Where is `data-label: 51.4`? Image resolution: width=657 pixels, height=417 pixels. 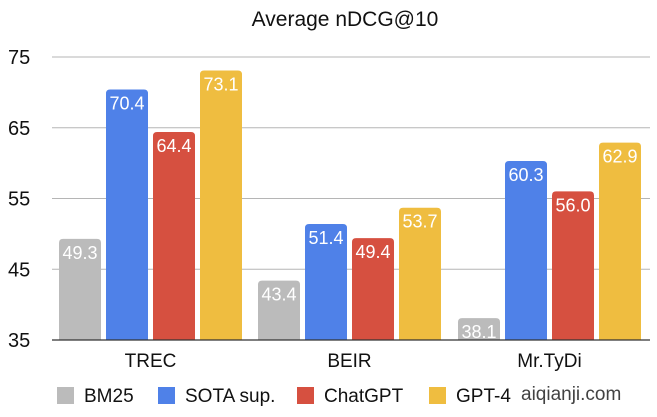 data-label: 51.4 is located at coordinates (325, 238).